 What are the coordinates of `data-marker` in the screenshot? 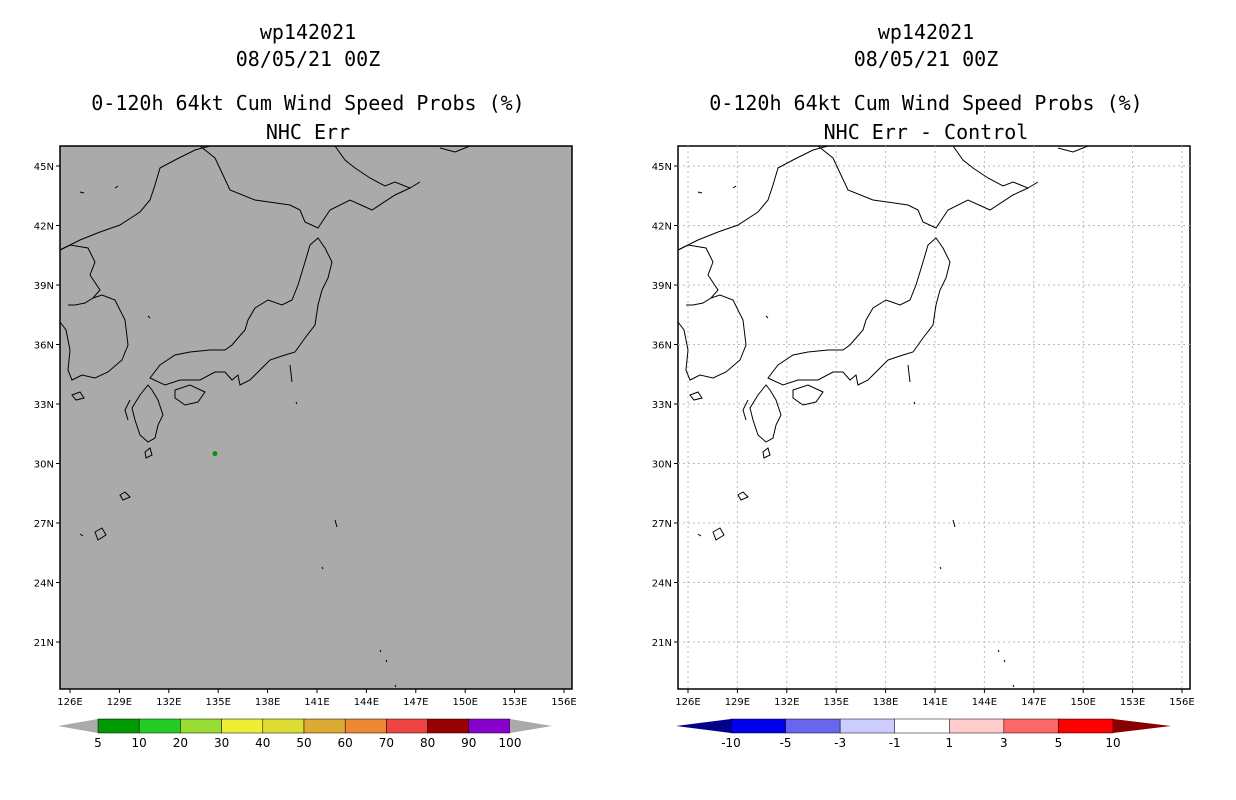 It's located at (215, 454).